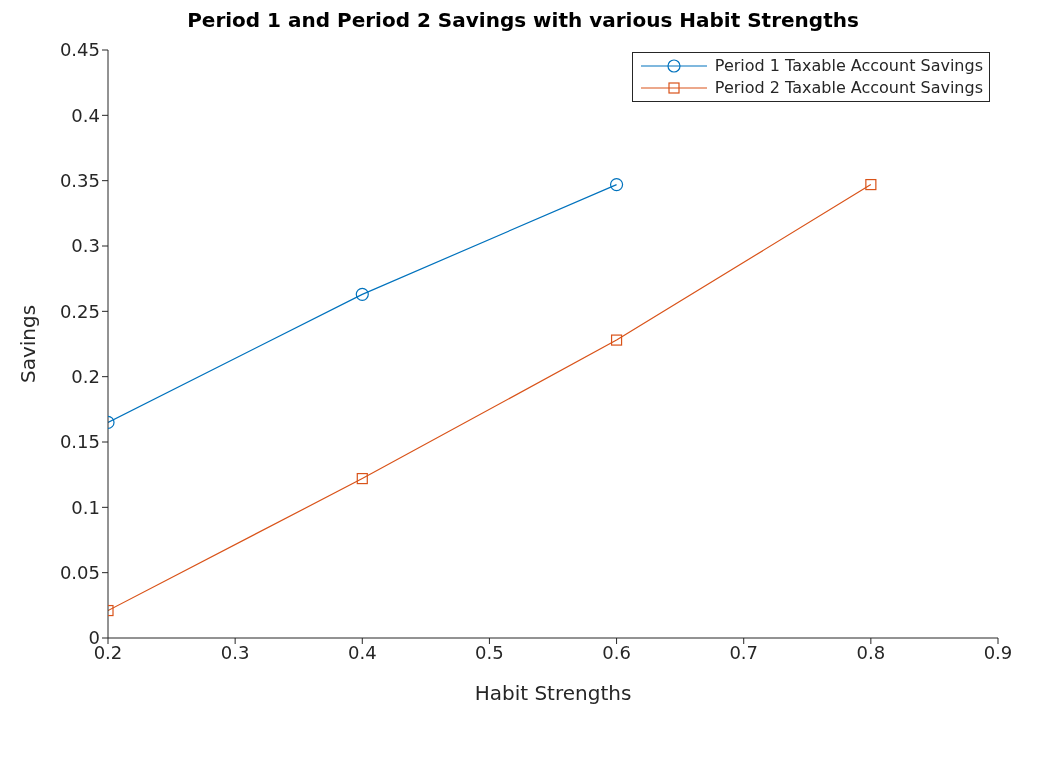  I want to click on y-tick-label: 0.45, so click(79, 50).